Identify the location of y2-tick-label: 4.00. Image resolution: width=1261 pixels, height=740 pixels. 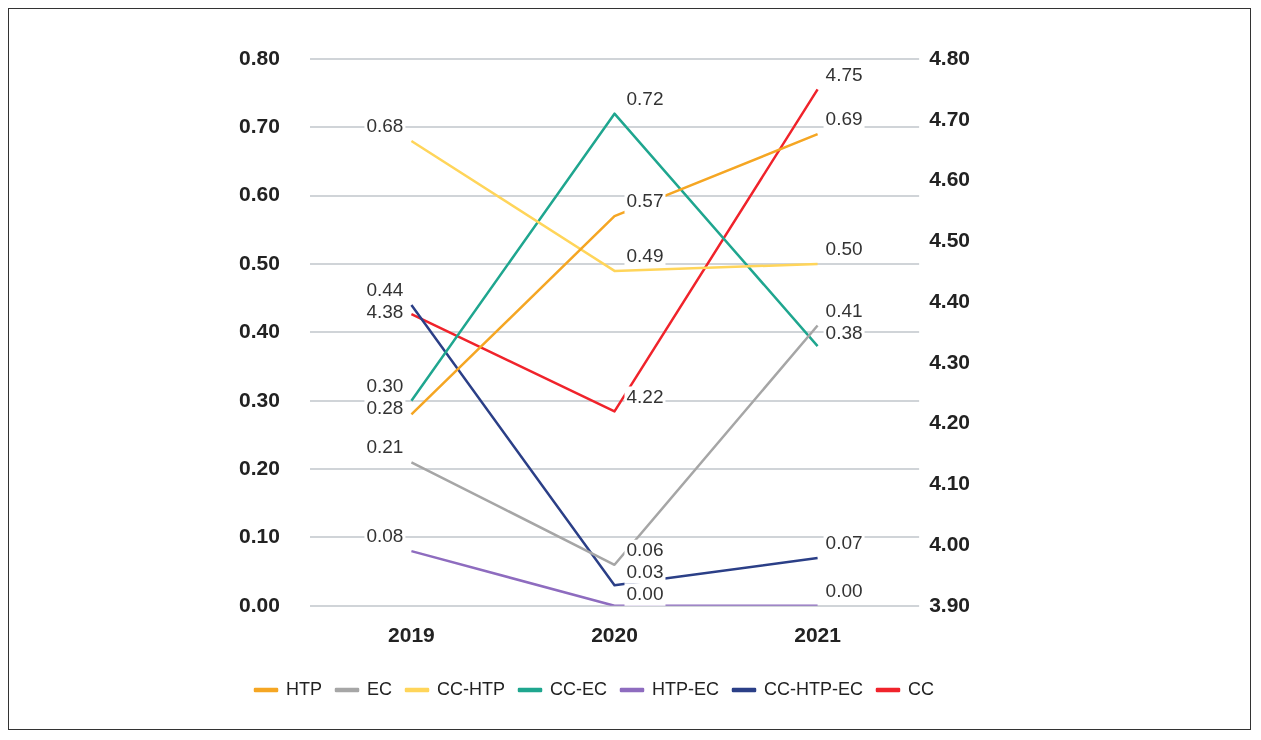
(949, 543).